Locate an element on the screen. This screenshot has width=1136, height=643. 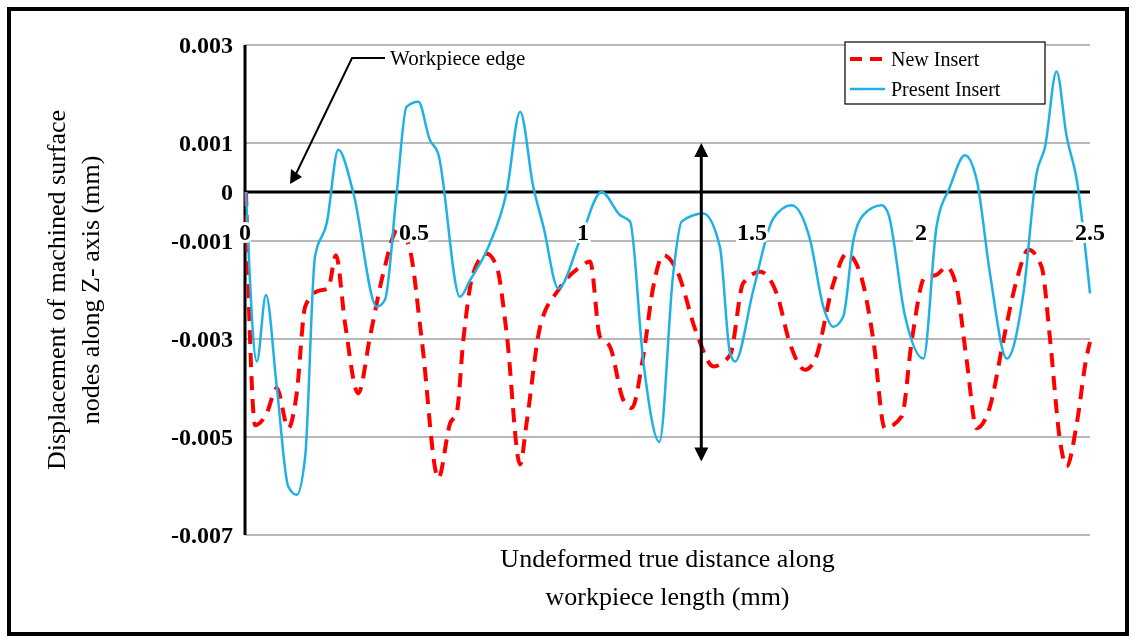
y-tick-label: -0.001 is located at coordinates (202, 241).